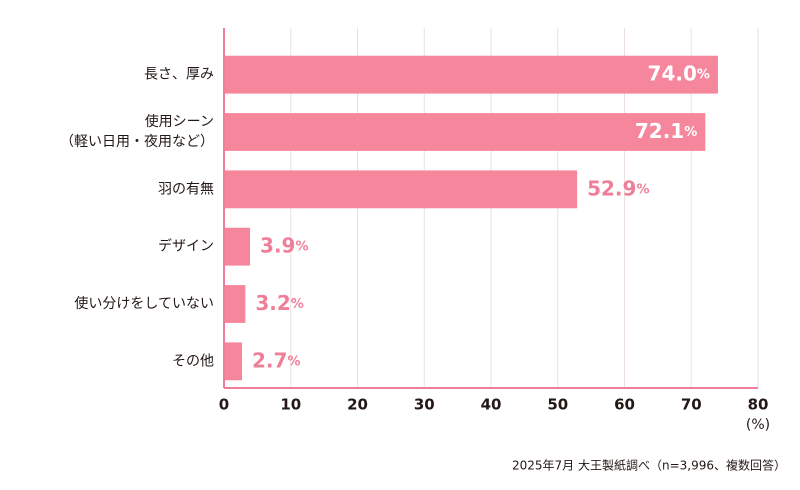  Describe the element at coordinates (279, 303) in the screenshot. I see `value-label: 3.2%` at that location.